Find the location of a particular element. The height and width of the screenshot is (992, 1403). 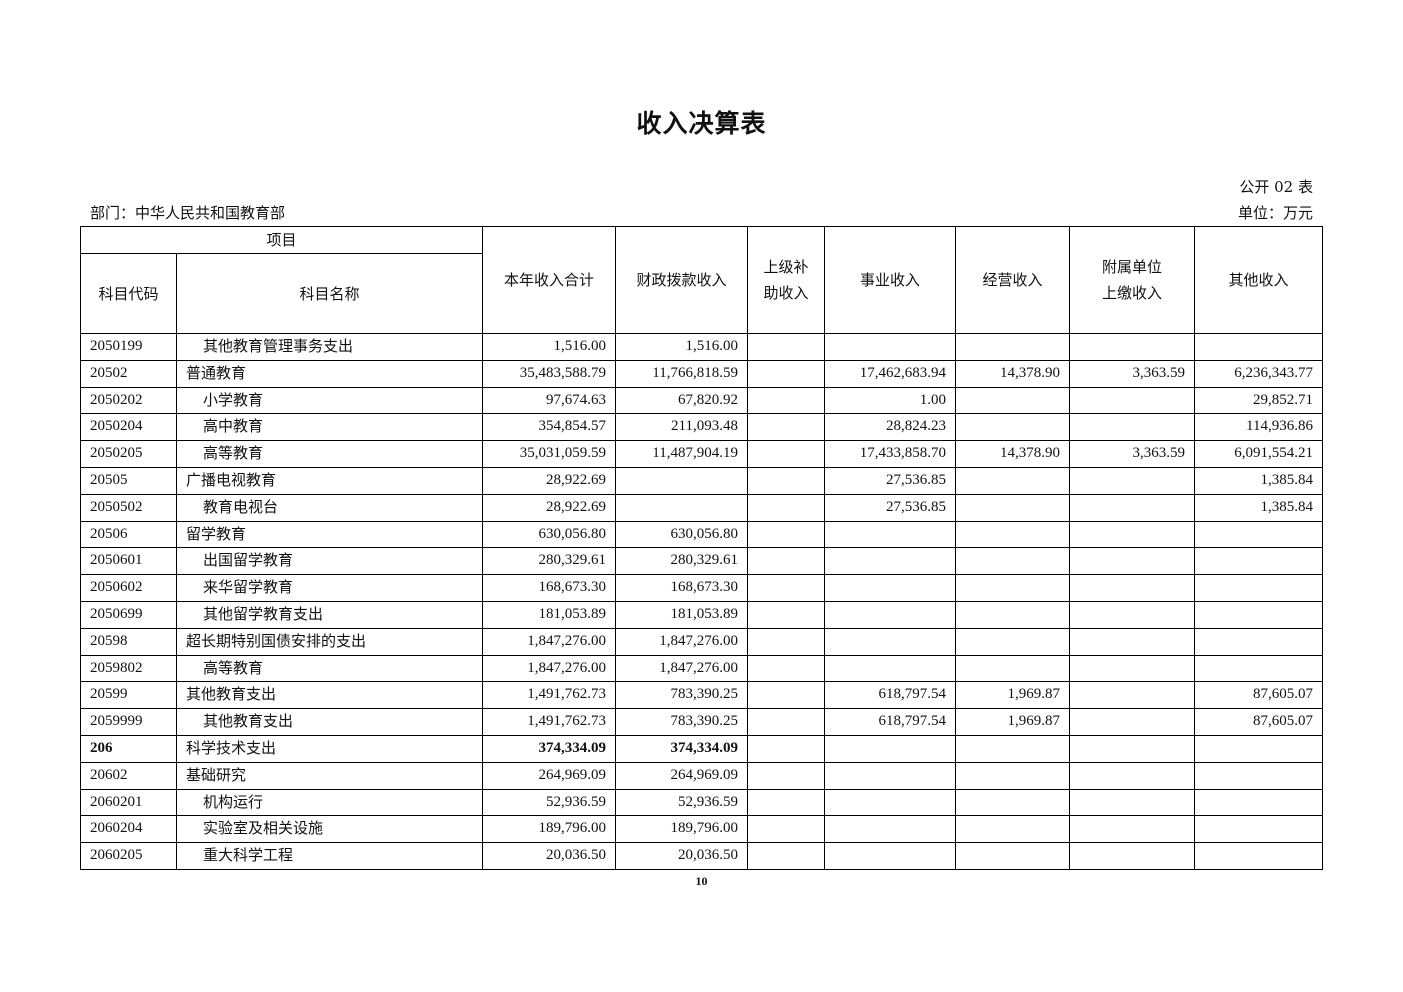

header-business: 事业收入 is located at coordinates (890, 280).